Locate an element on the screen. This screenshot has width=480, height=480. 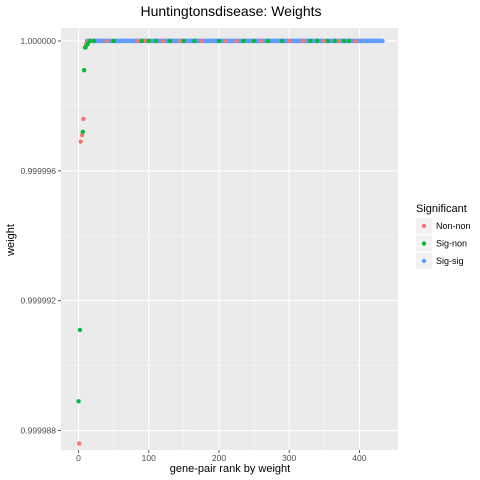
x-tick-label: 300 is located at coordinates (289, 458).